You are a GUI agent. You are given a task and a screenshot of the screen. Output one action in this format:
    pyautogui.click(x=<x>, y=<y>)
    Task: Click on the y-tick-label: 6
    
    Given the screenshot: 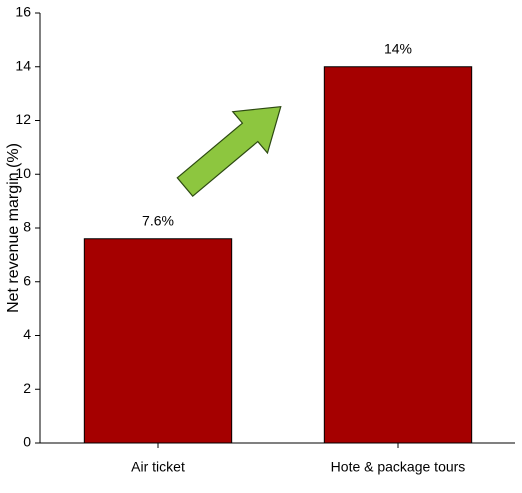 What is the action you would take?
    pyautogui.click(x=27, y=280)
    